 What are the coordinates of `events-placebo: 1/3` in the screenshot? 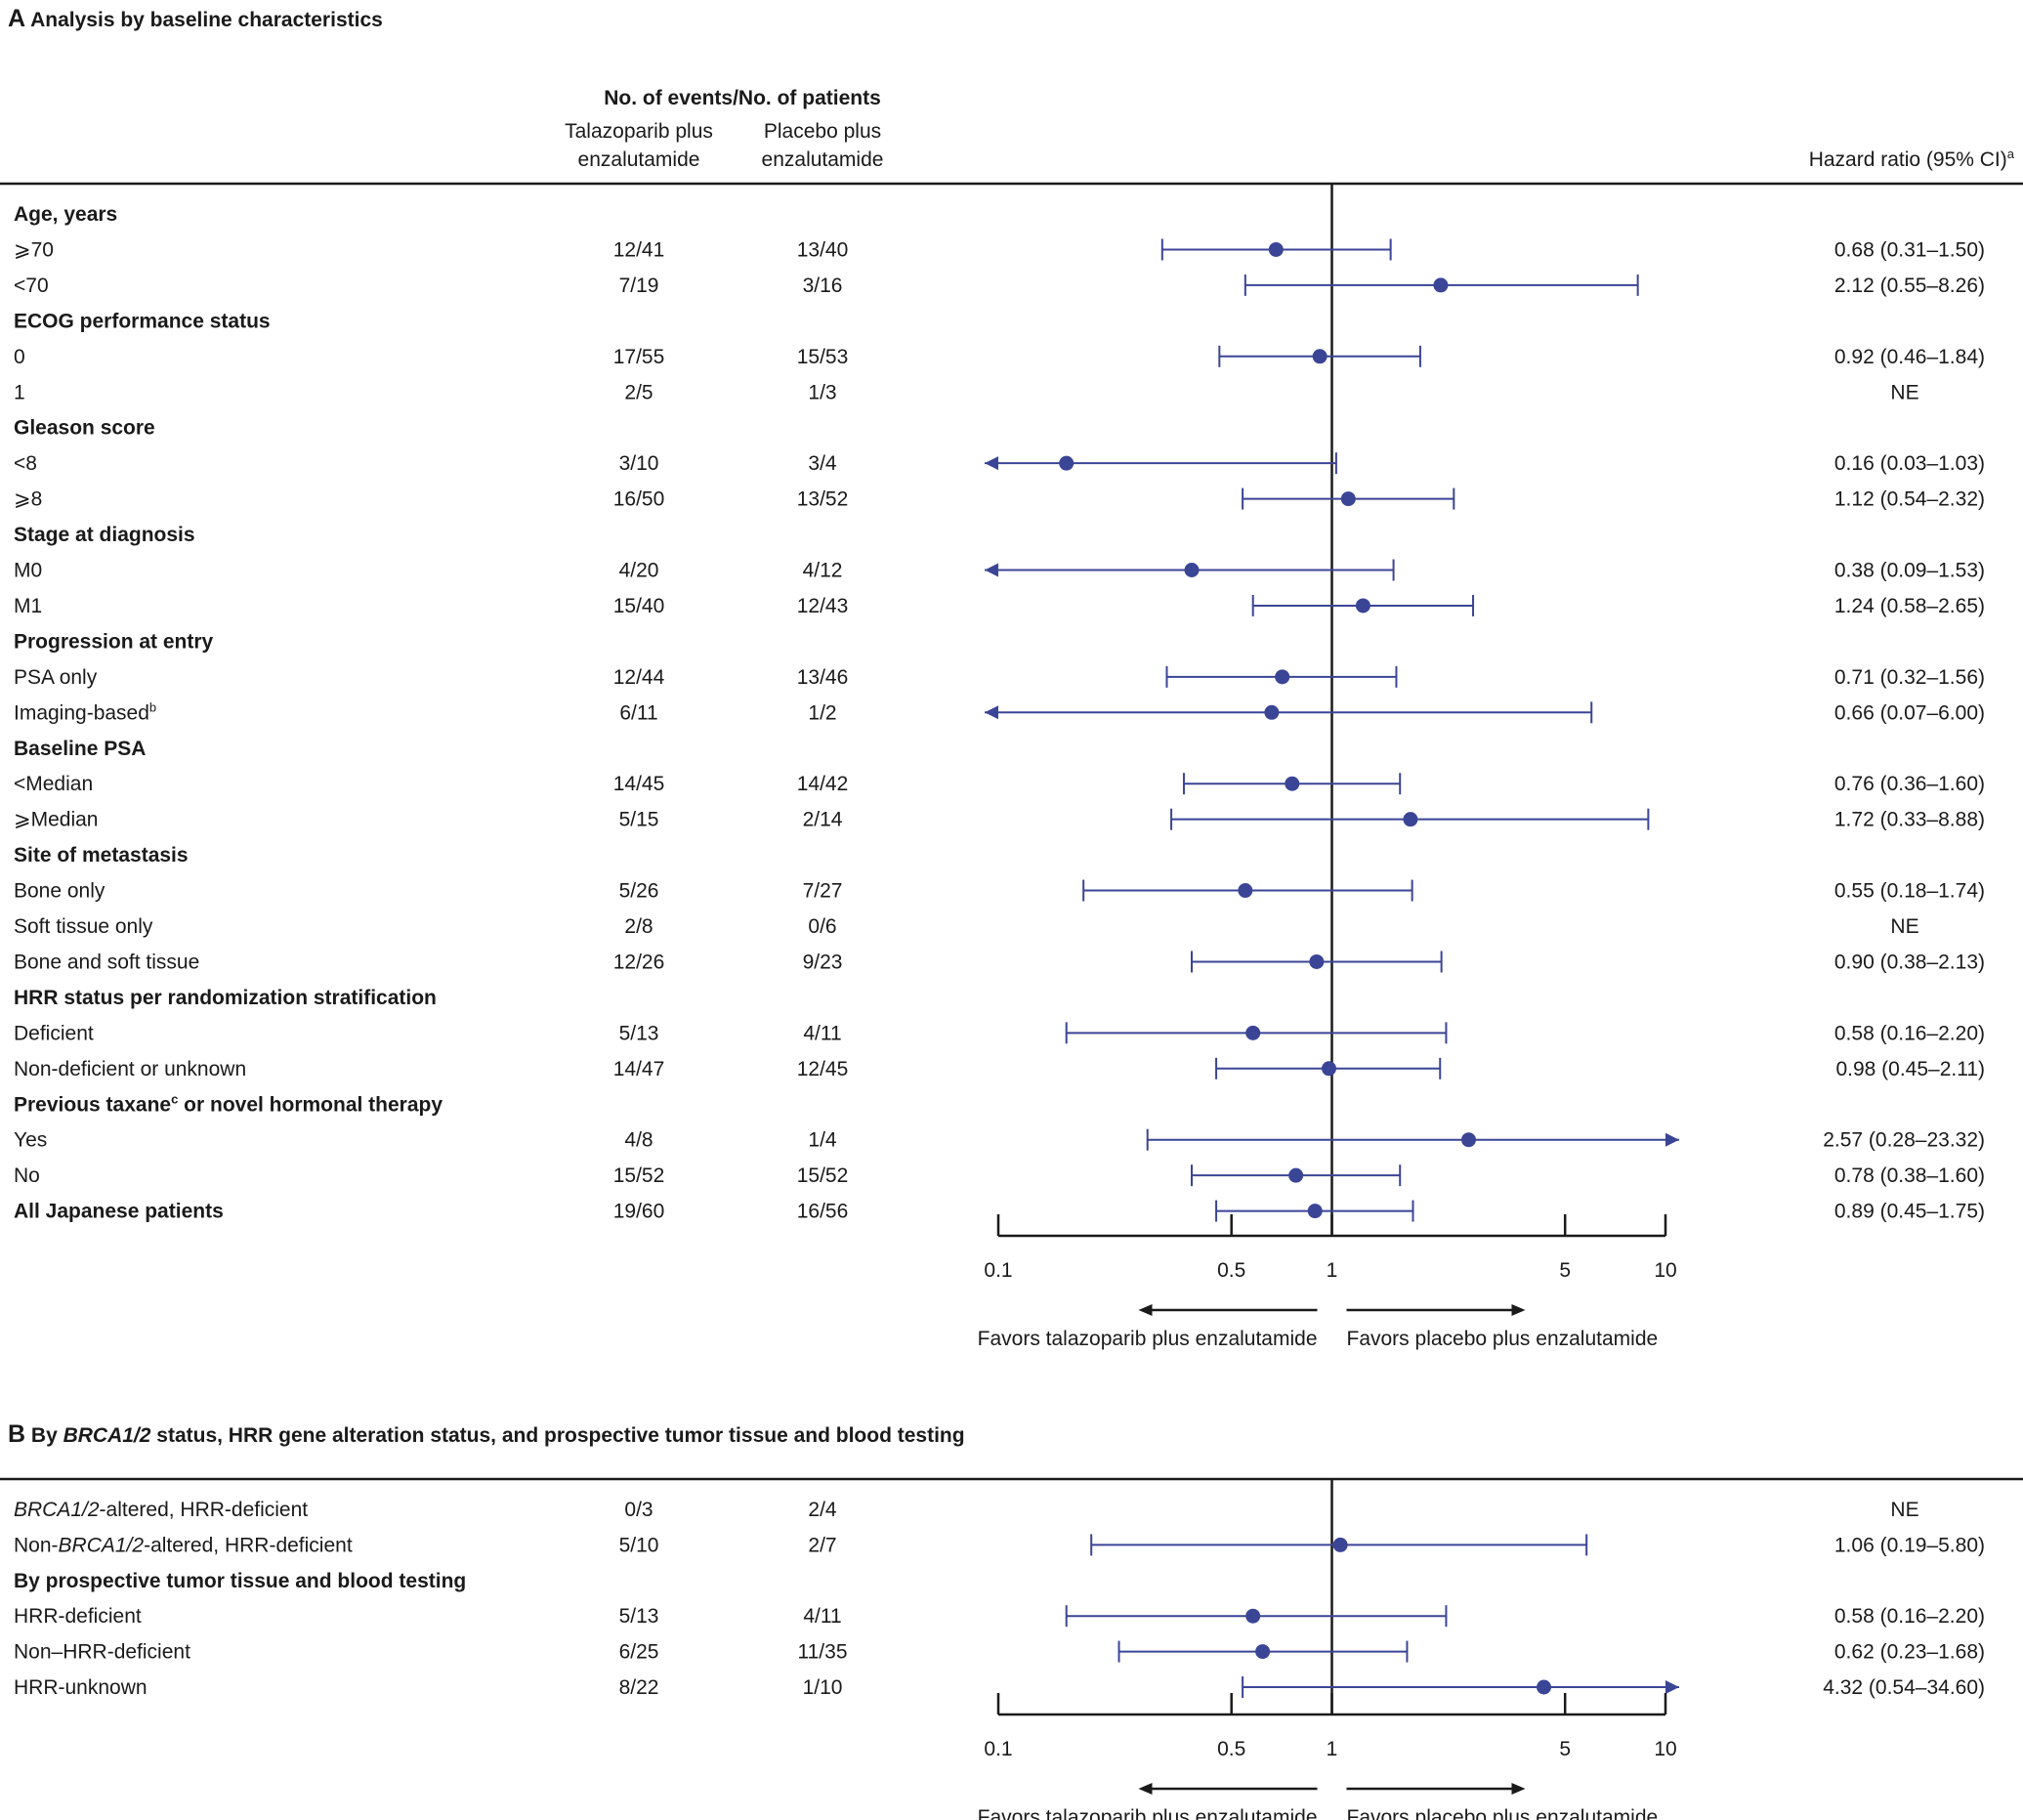 It's located at (822, 392).